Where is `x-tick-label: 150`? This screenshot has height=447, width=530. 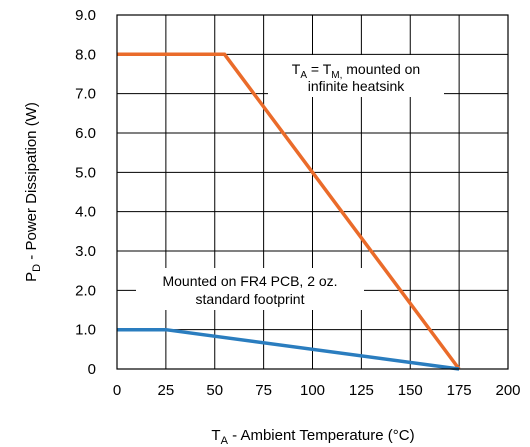 x-tick-label: 150 is located at coordinates (410, 390).